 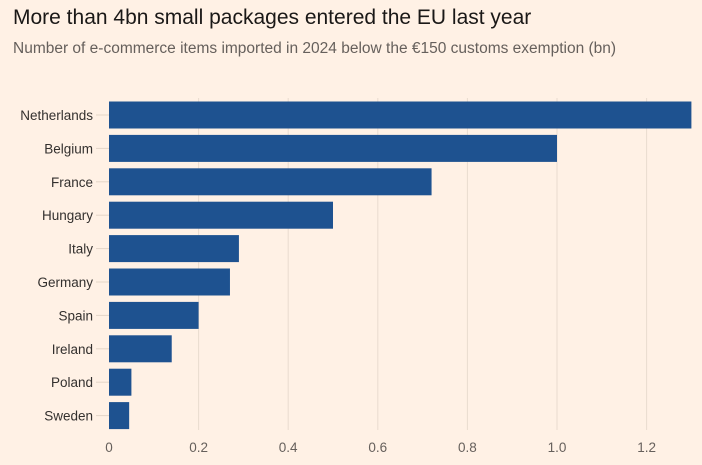 I want to click on bar-netherlands, so click(x=400, y=115).